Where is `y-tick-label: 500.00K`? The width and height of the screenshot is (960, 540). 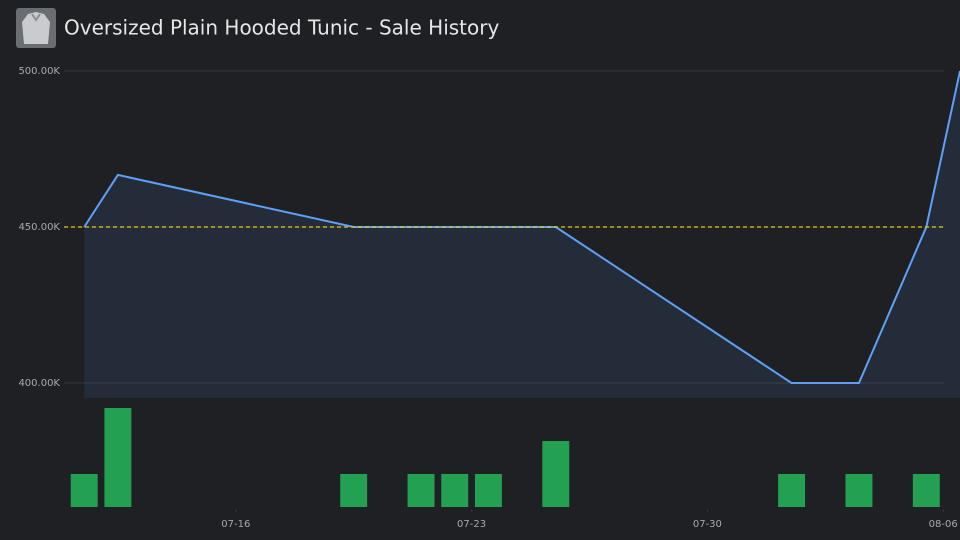 y-tick-label: 500.00K is located at coordinates (39, 71).